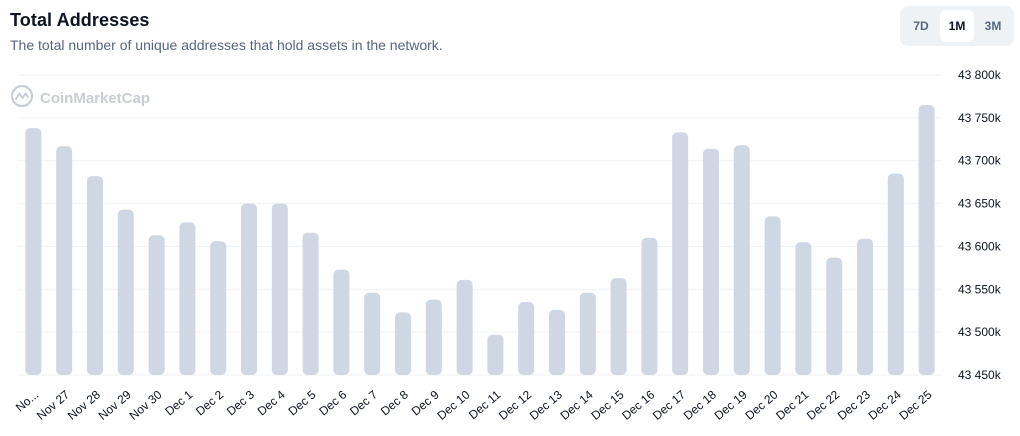 This screenshot has height=436, width=1020. I want to click on x-tick-label: Dec 17, so click(669, 404).